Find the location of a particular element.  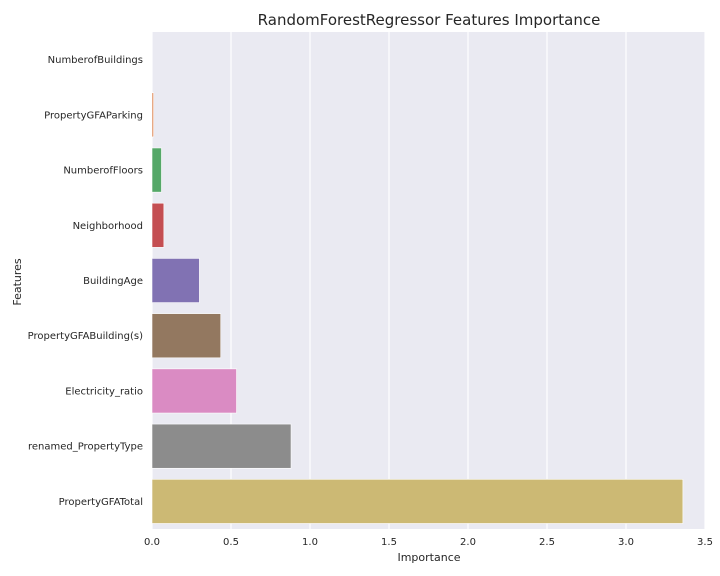

x-tick-label: 1.0 is located at coordinates (310, 542).